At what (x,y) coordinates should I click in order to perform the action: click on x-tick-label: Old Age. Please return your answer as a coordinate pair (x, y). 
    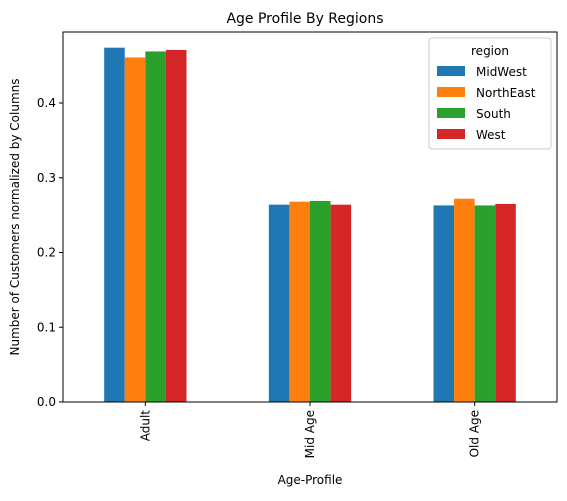
    Looking at the image, I should click on (475, 433).